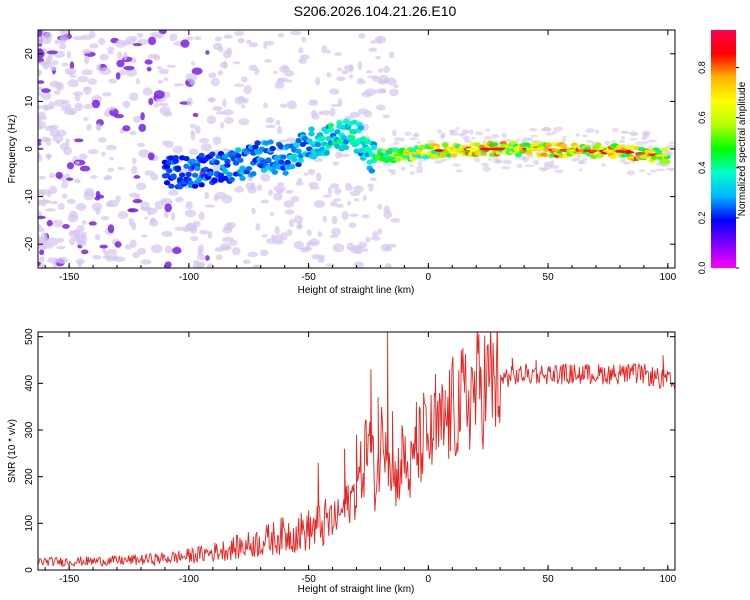 This screenshot has height=600, width=750. I want to click on spectrogram-y-tick-label: 0, so click(29, 149).